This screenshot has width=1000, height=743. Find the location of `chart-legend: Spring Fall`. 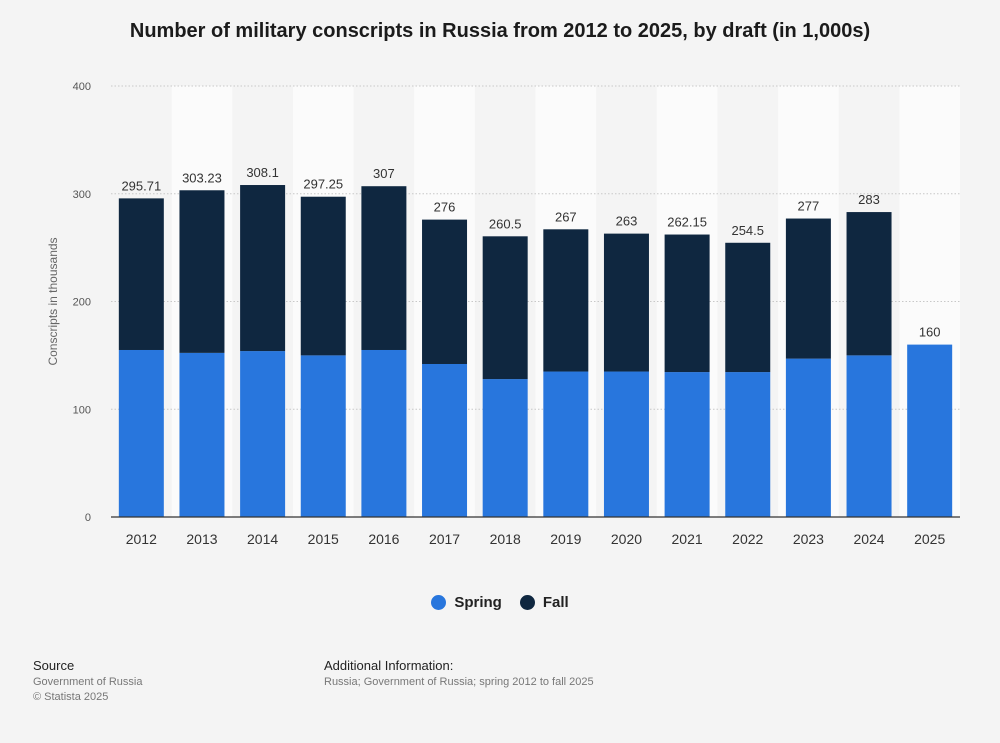

chart-legend: Spring Fall is located at coordinates (500, 602).